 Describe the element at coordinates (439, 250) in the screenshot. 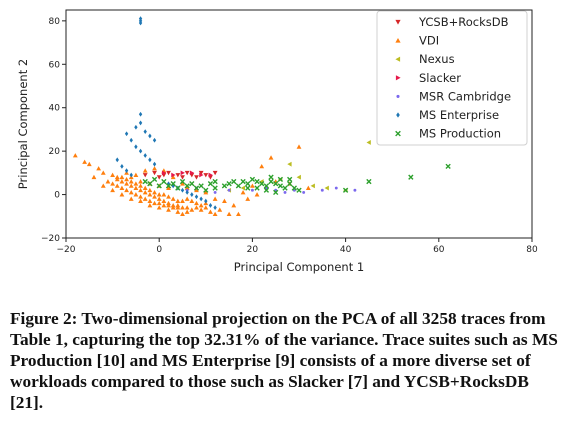

I see `x-tick-label: 60` at that location.